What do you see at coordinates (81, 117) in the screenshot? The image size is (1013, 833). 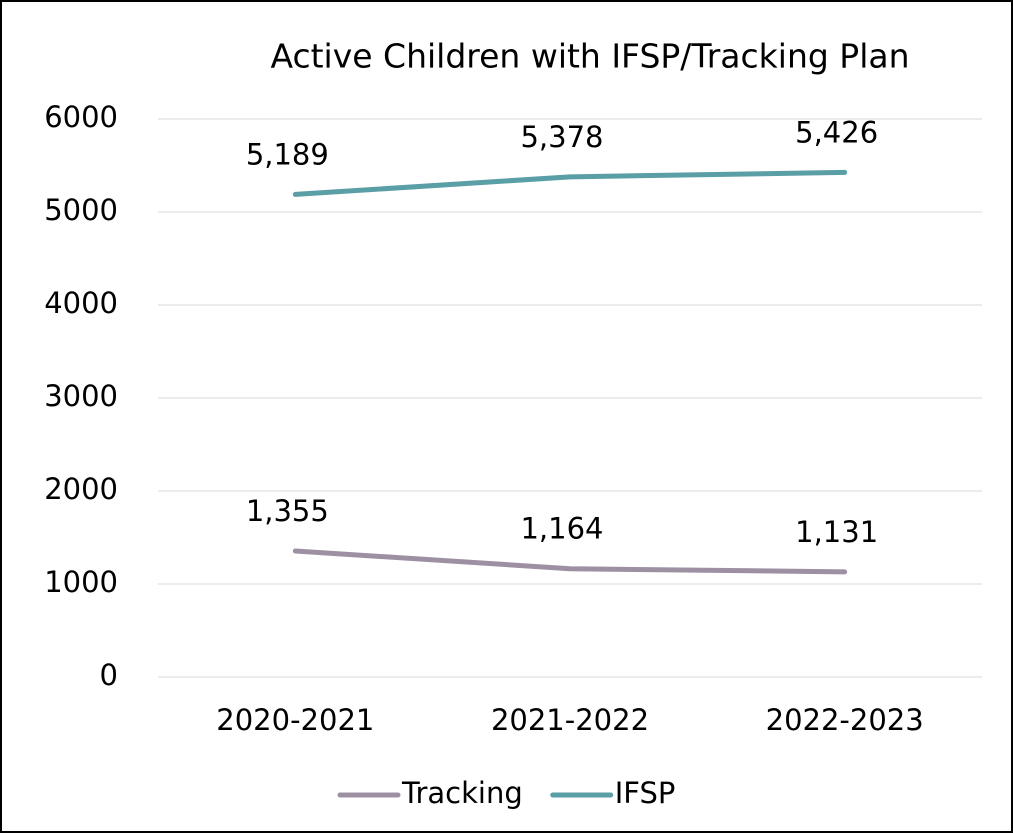 I see `y-tick-label: 6000` at bounding box center [81, 117].